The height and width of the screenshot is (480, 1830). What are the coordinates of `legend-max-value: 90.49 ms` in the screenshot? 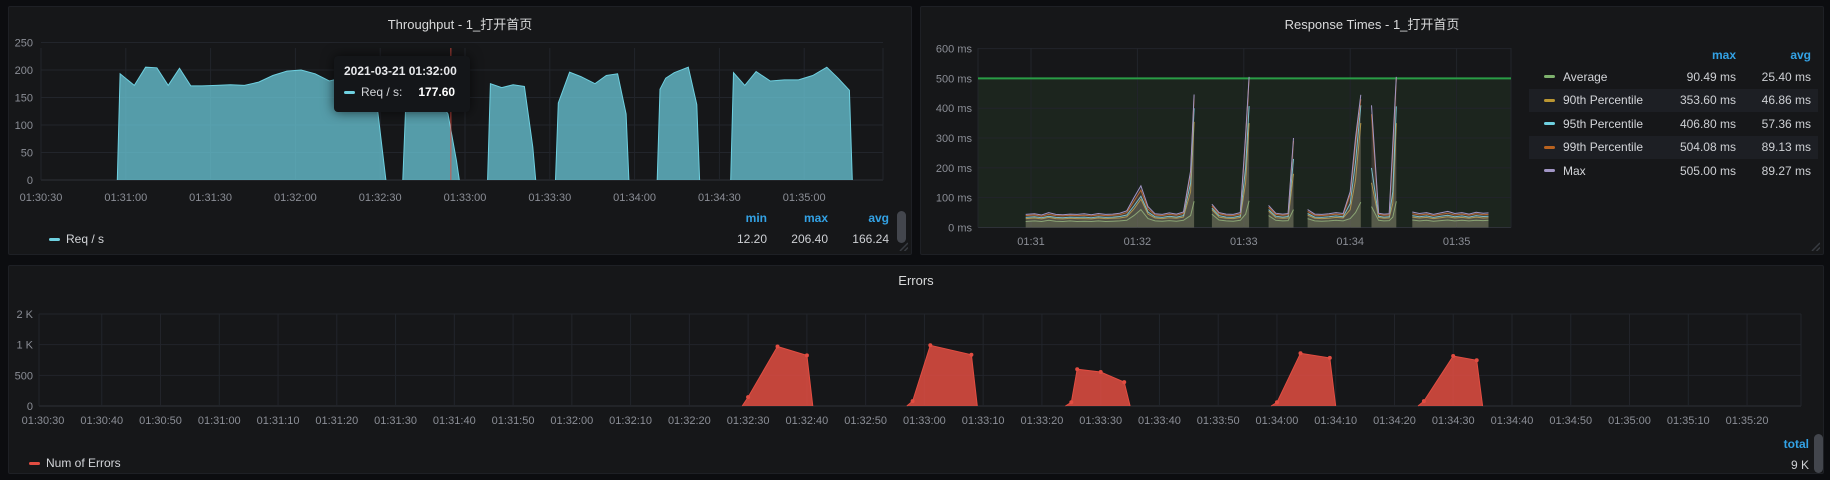 It's located at (1711, 76).